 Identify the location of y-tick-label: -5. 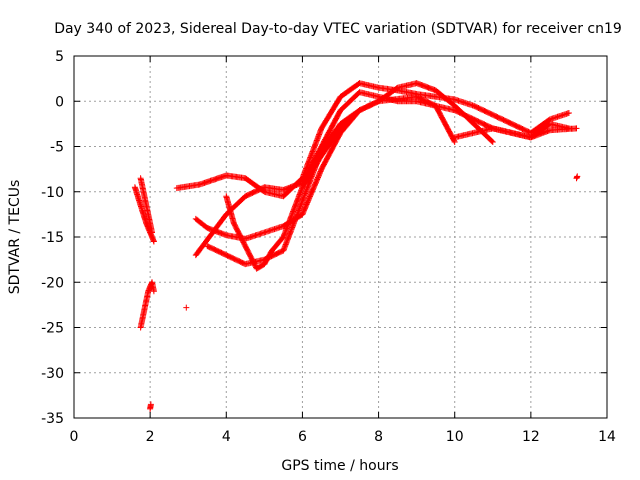
(57, 148).